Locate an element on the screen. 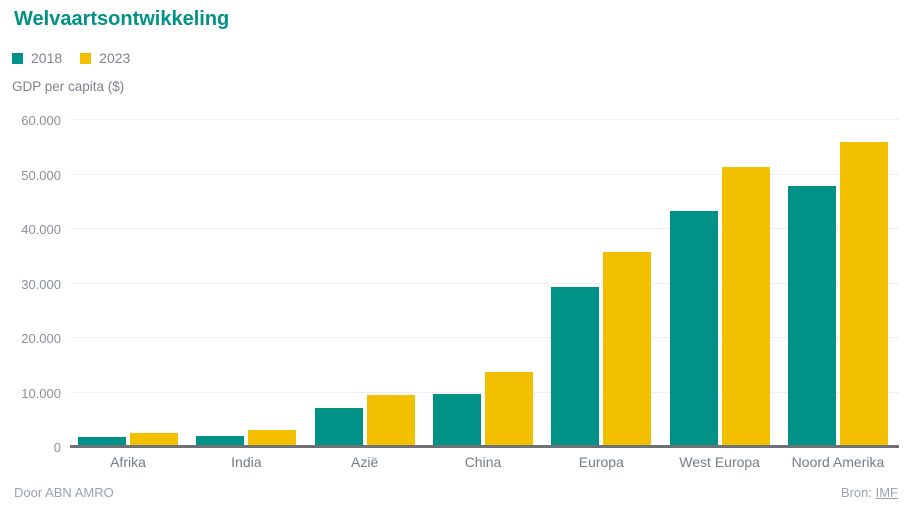 This screenshot has height=516, width=913. source-text: Bron: IMF is located at coordinates (869, 492).